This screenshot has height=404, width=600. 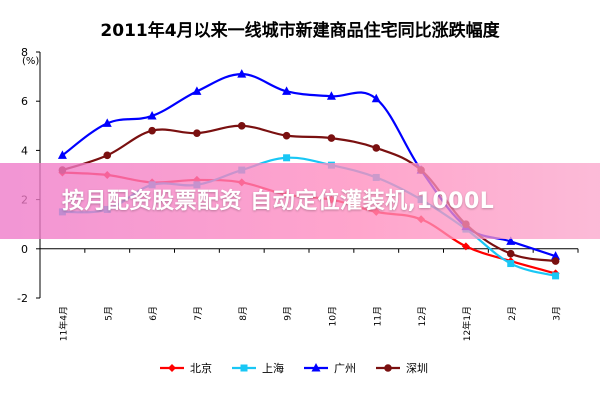 I want to click on legend-label: 深圳, so click(x=417, y=368).